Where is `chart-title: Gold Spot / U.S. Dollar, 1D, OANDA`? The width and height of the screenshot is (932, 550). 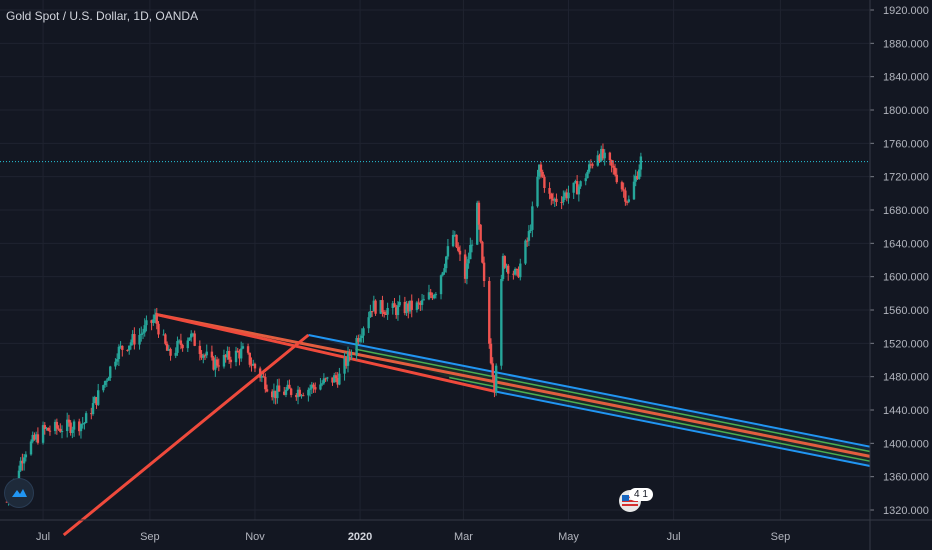
chart-title: Gold Spot / U.S. Dollar, 1D, OANDA is located at coordinates (102, 16).